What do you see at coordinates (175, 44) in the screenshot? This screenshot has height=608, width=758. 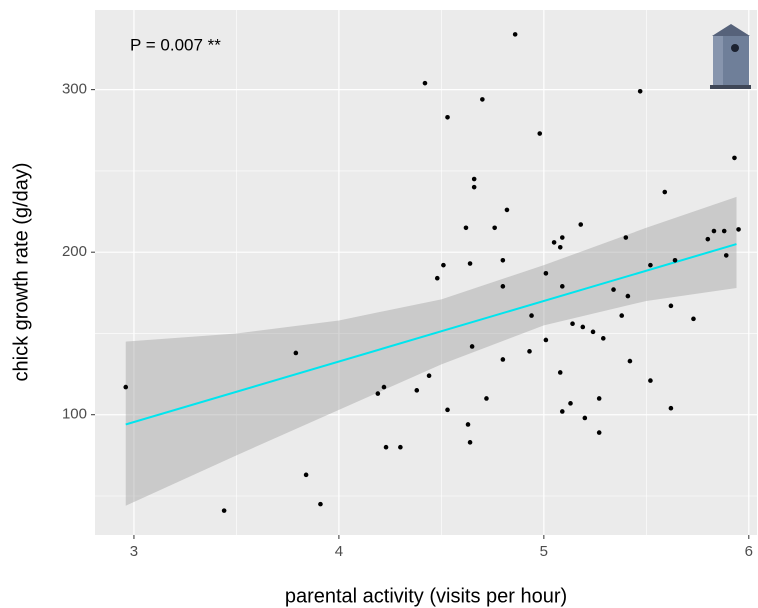 I see `annotation: P = 0.007 **` at bounding box center [175, 44].